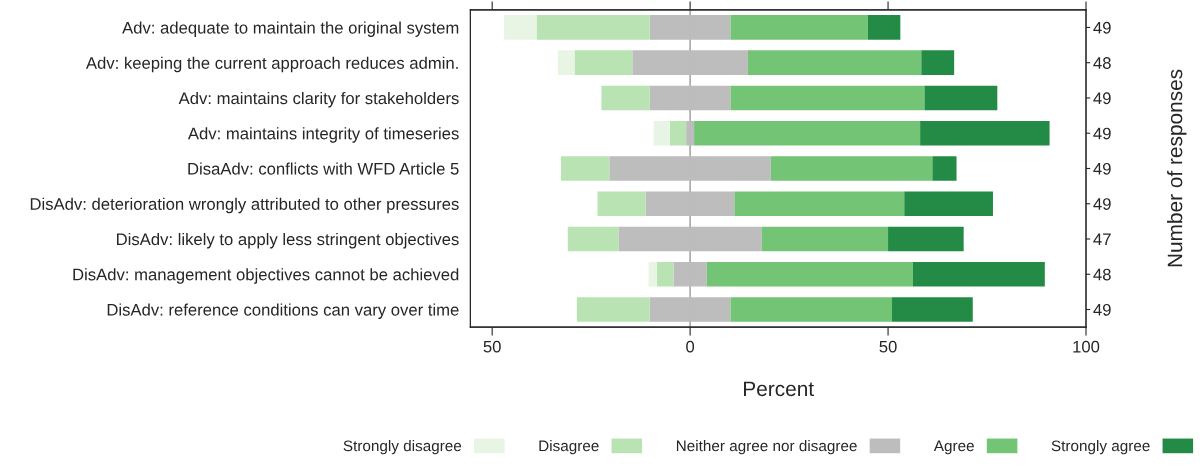 The image size is (1200, 468). What do you see at coordinates (1100, 447) in the screenshot?
I see `legend-label: Strongly agree` at bounding box center [1100, 447].